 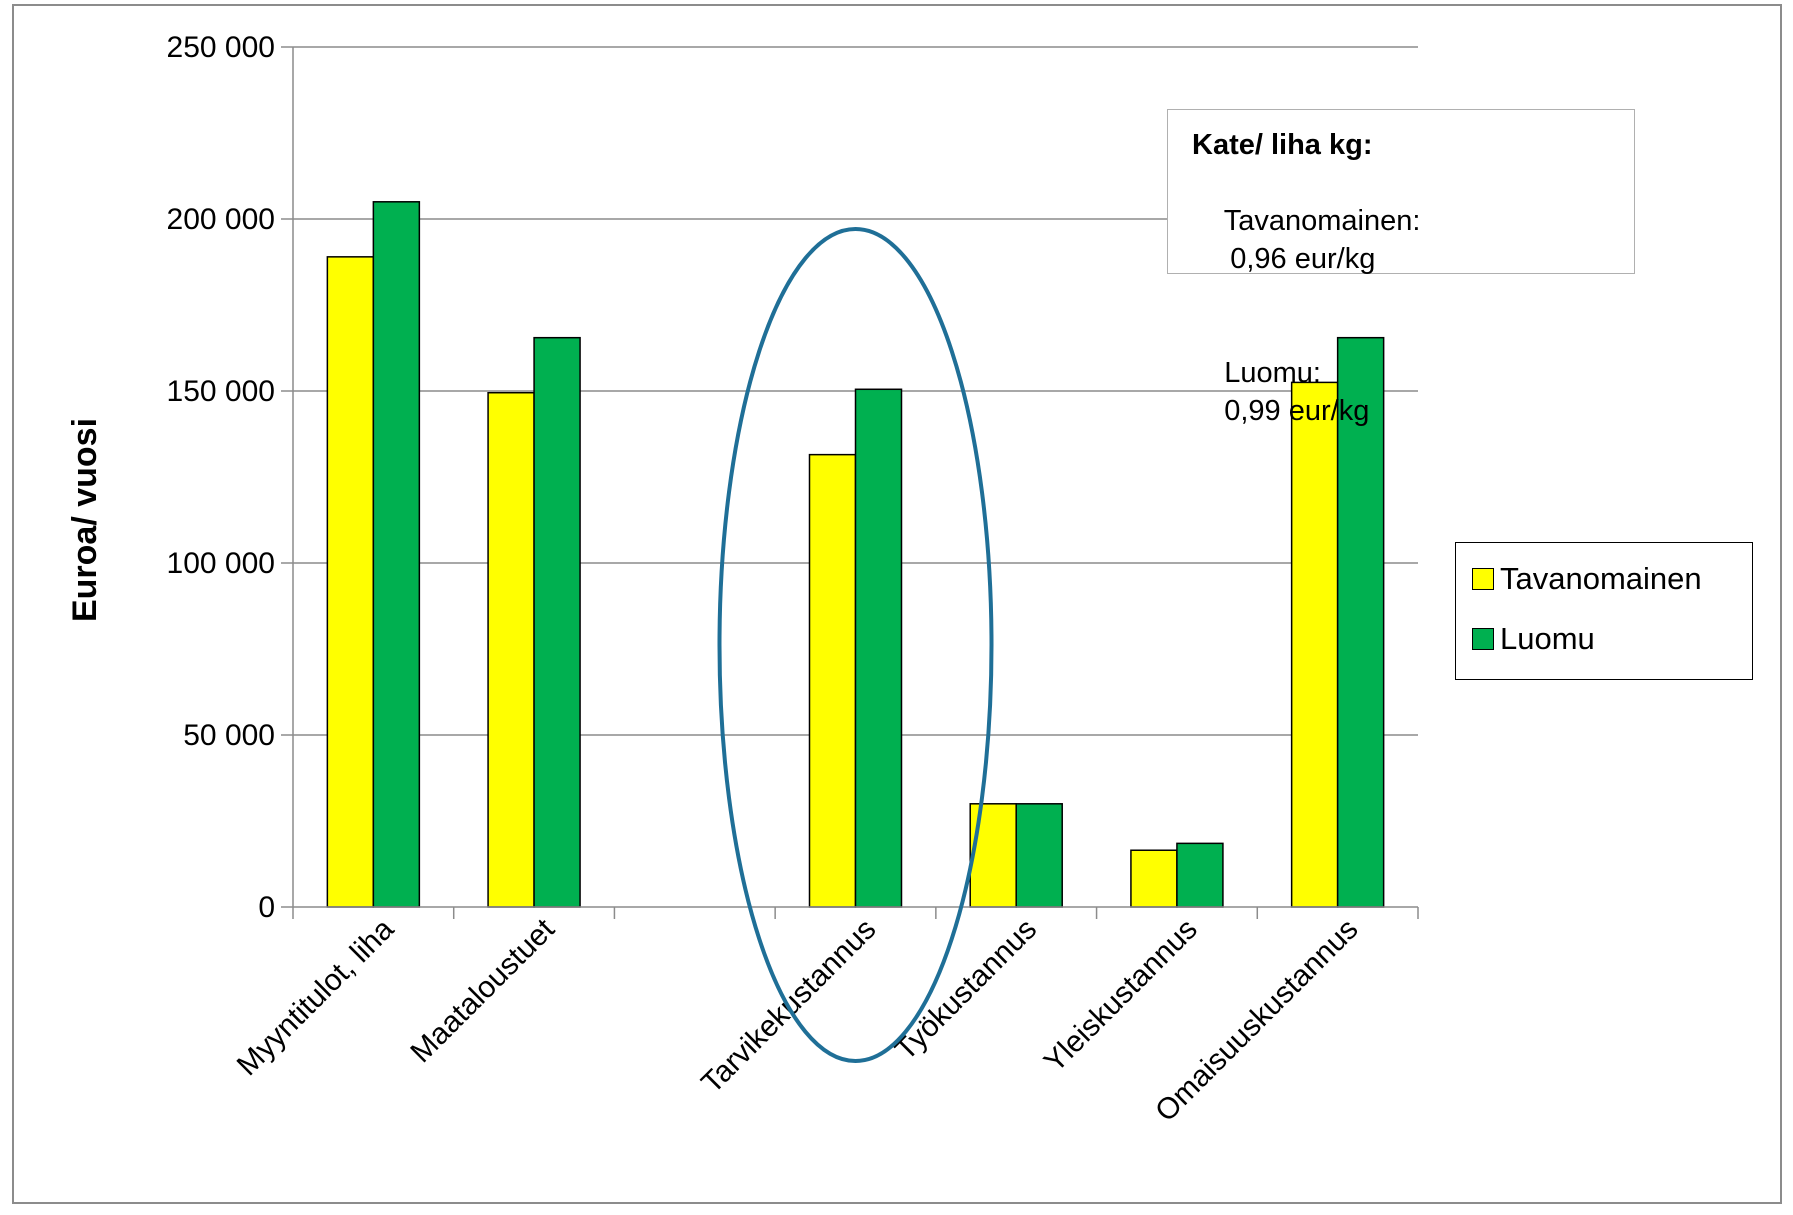 I want to click on highlight-ellipse-shape, so click(x=855, y=645).